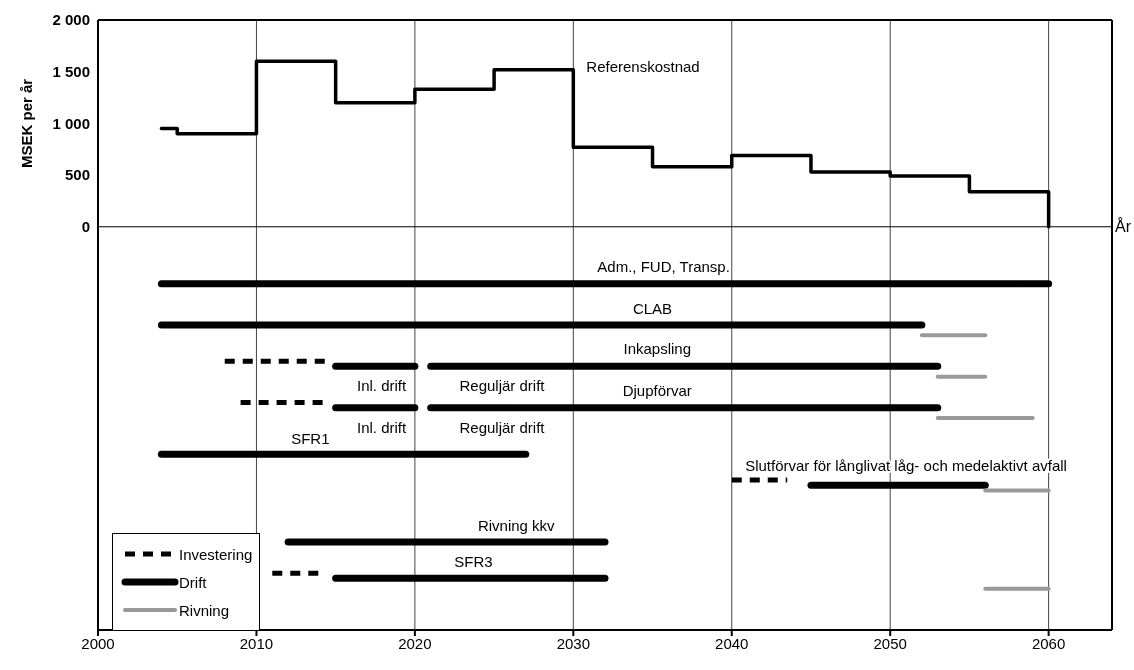  What do you see at coordinates (204, 610) in the screenshot?
I see `legend-label: Rivning` at bounding box center [204, 610].